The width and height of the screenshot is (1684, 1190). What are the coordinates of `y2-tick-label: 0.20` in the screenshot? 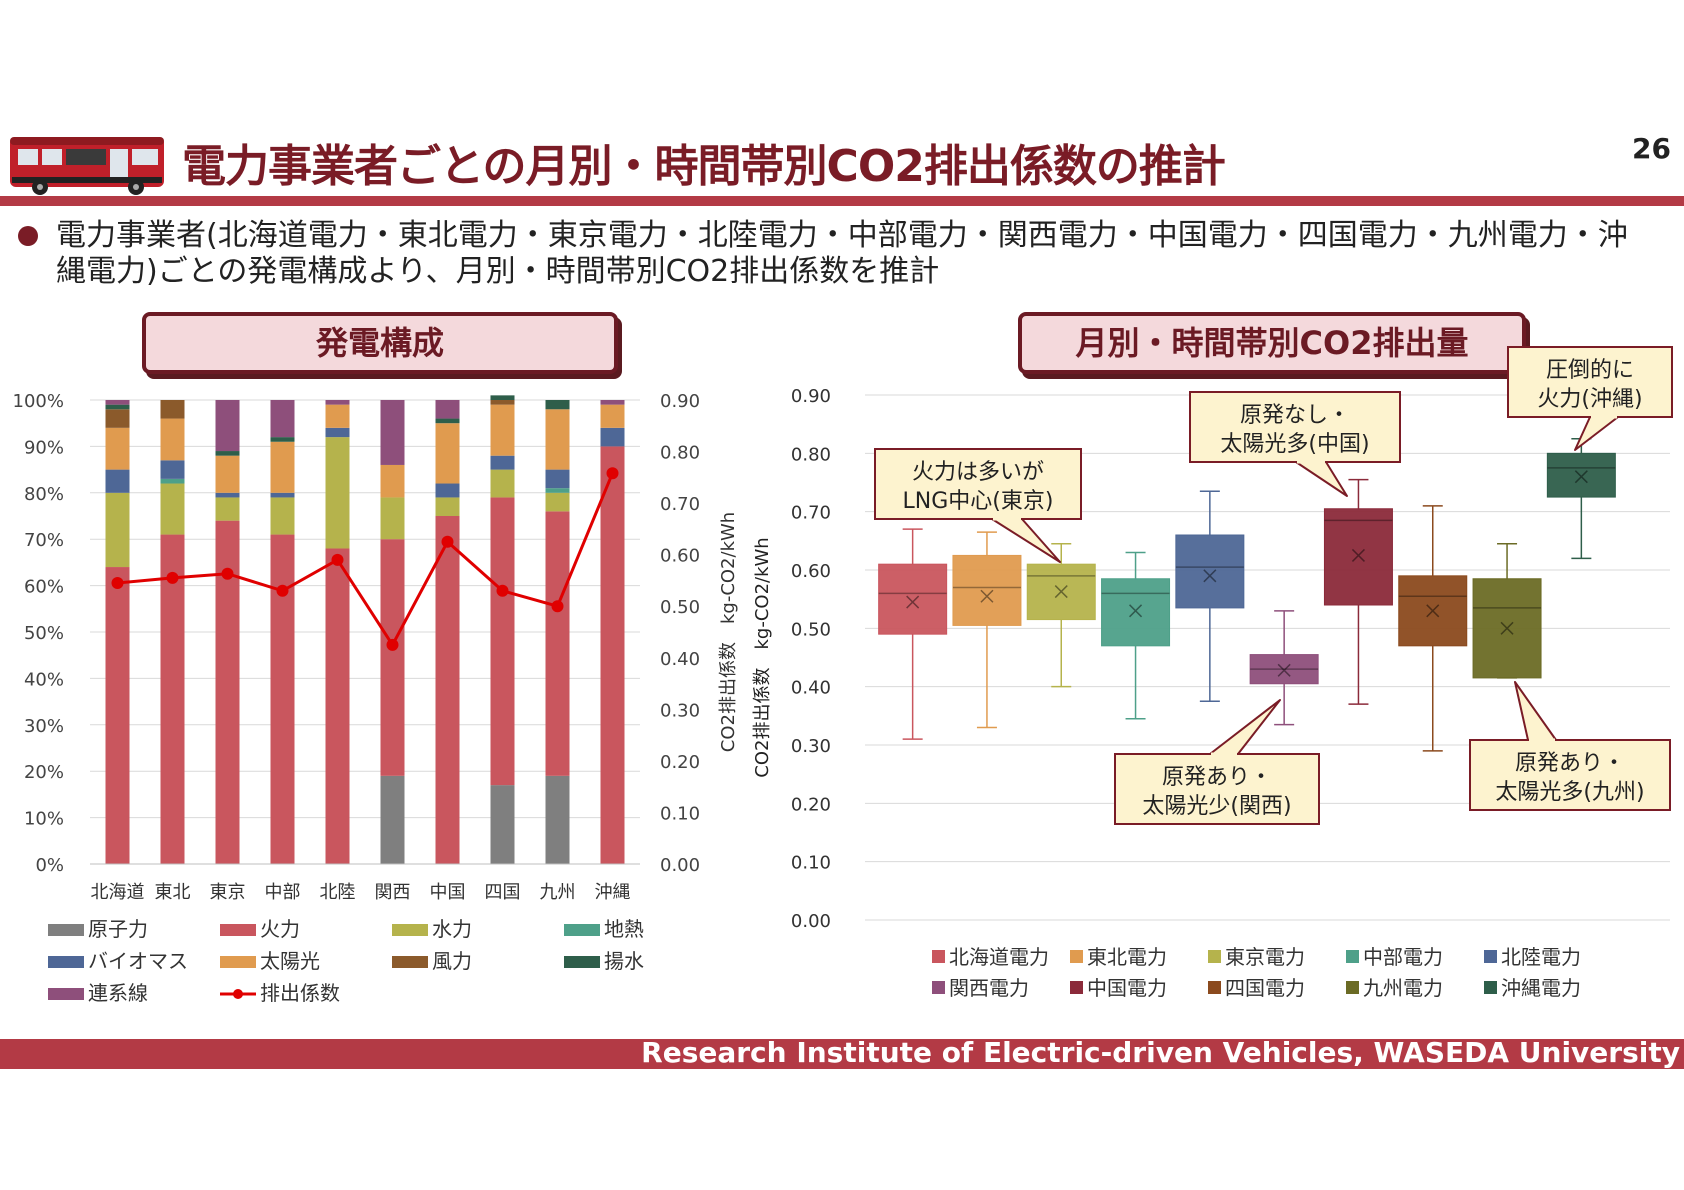 It's located at (680, 762).